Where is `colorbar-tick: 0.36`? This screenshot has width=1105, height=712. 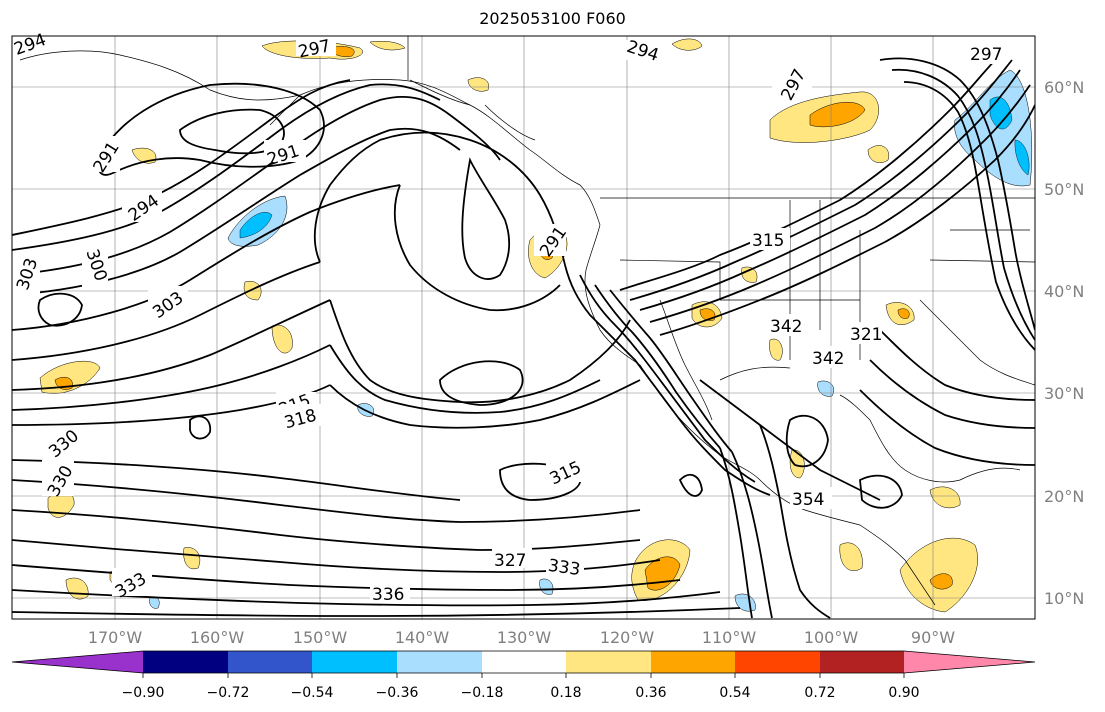
colorbar-tick: 0.36 is located at coordinates (650, 693).